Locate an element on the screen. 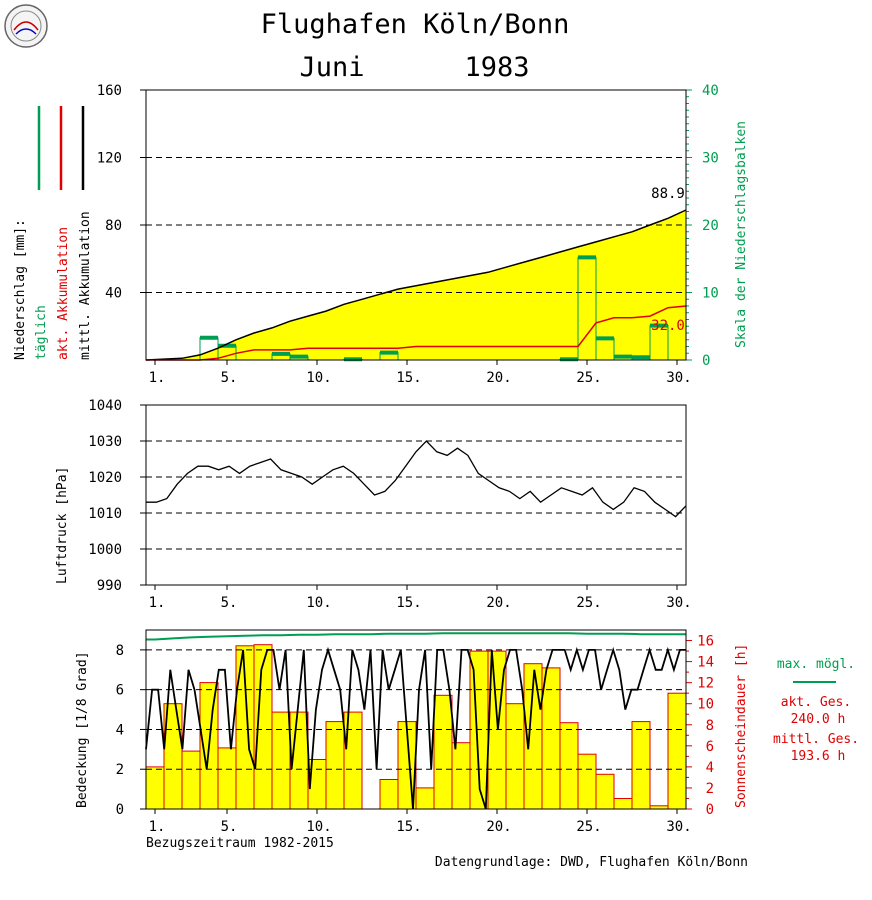 Image resolution: width=872 pixels, height=900 pixels. precip-right-tick-label: 40 is located at coordinates (710, 91).